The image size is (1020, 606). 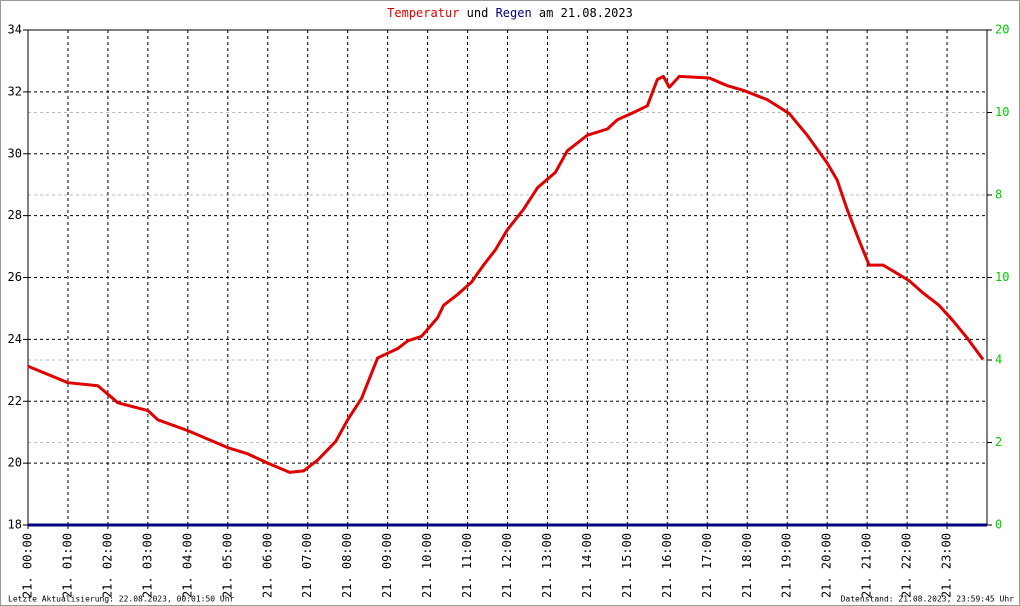 I want to click on y-tick-label: 34, so click(x=15, y=30).